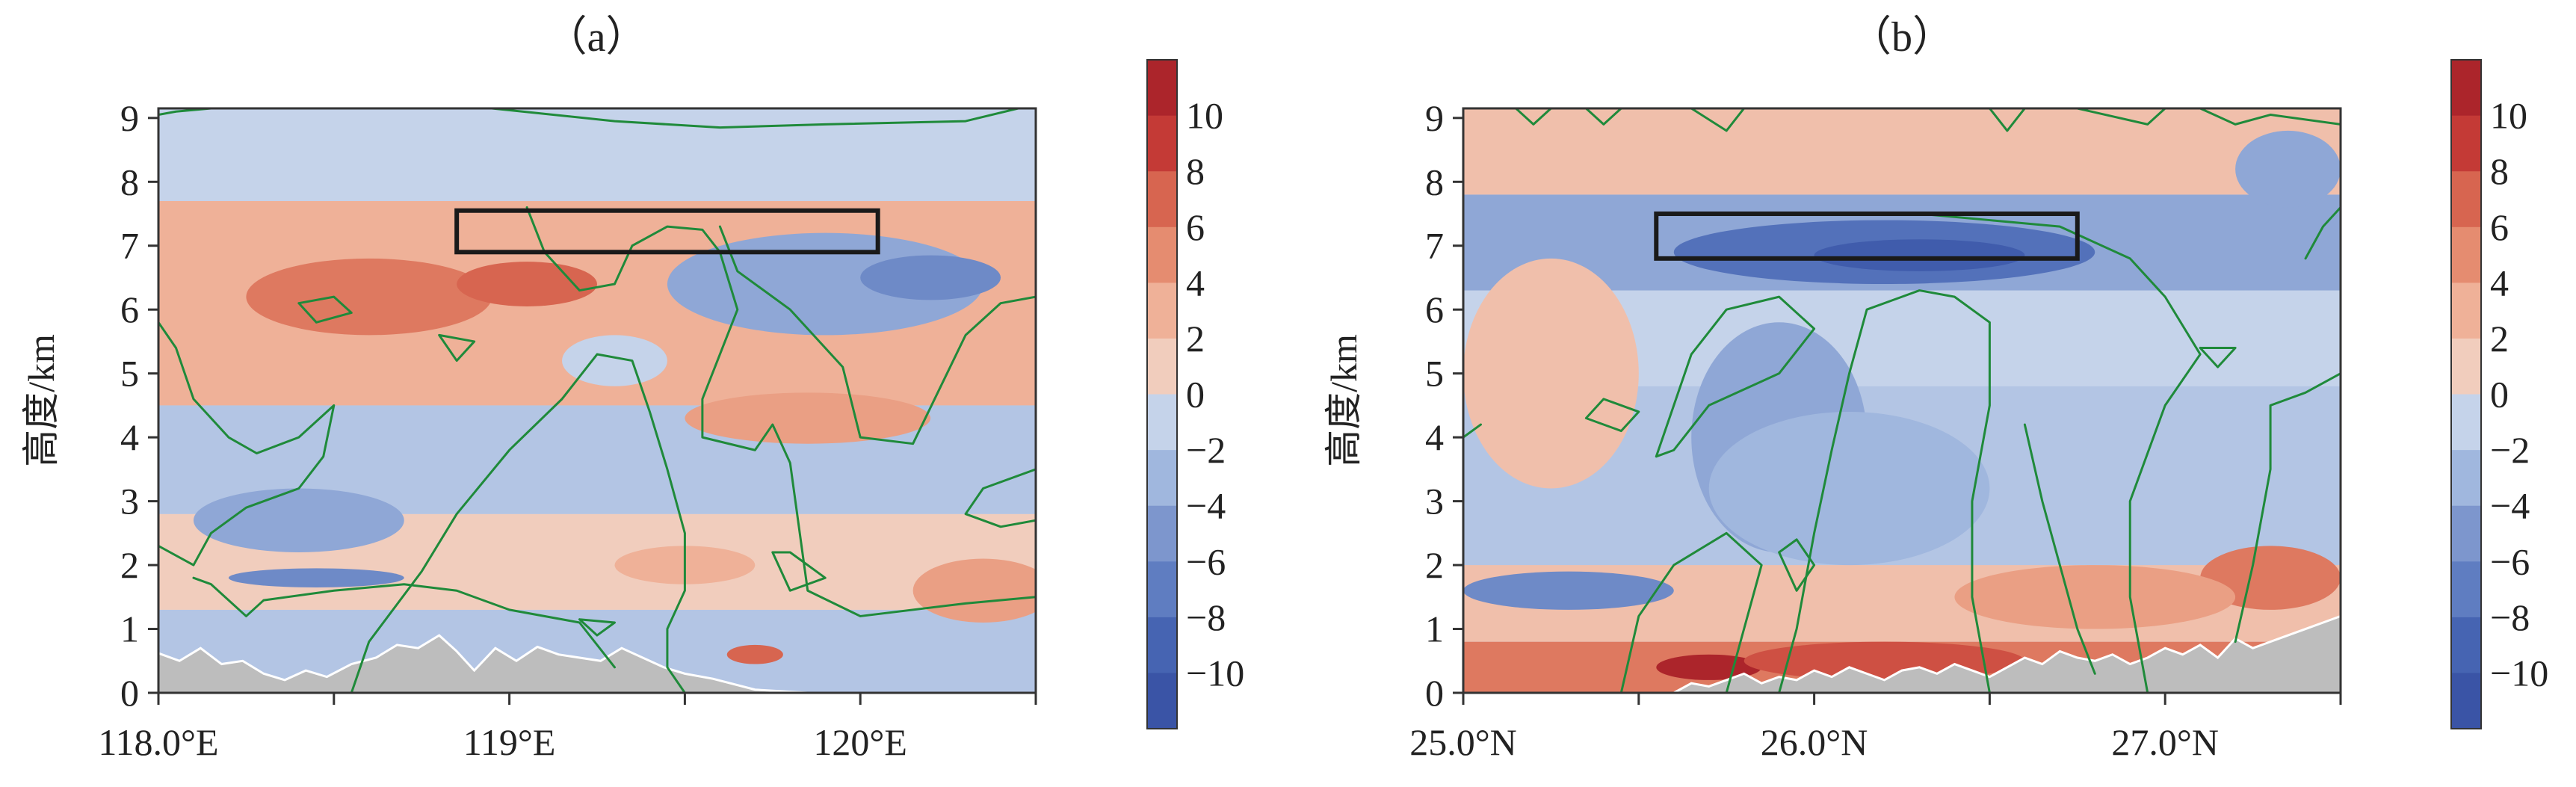  Describe the element at coordinates (2499, 282) in the screenshot. I see `colorbar-label: 4` at that location.